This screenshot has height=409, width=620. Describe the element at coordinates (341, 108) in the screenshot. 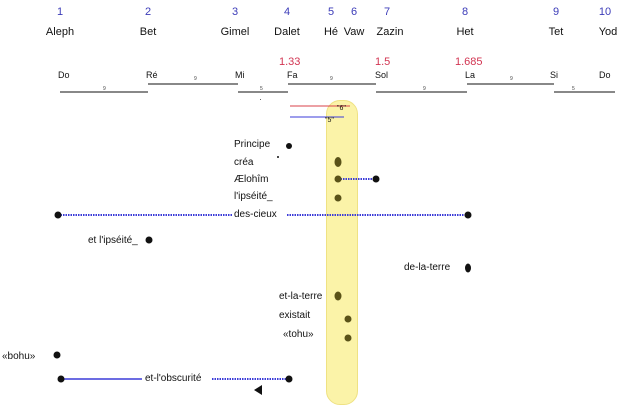

I see `quint-label: "6"` at that location.